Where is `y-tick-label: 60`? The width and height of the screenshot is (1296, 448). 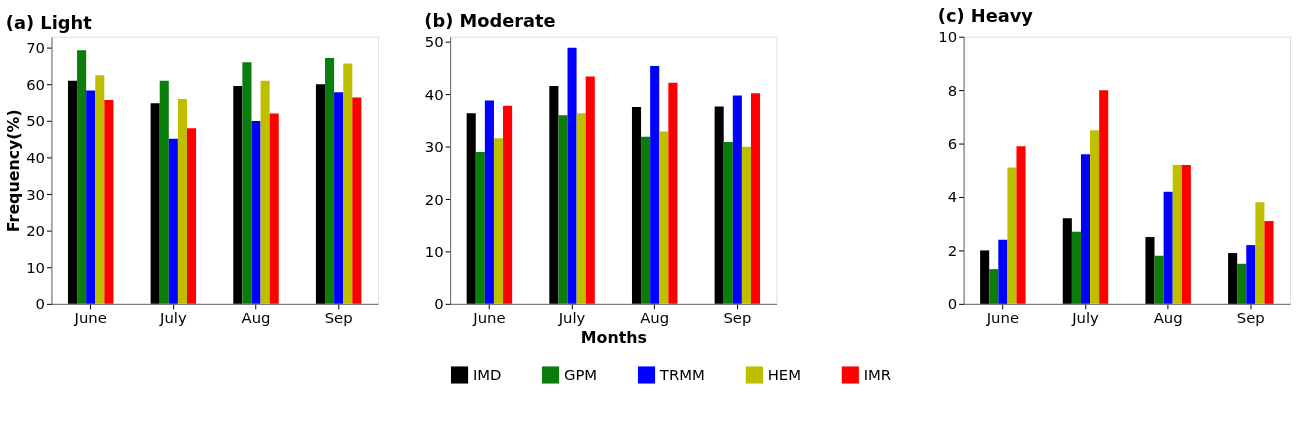 y-tick-label: 60 is located at coordinates (36, 84).